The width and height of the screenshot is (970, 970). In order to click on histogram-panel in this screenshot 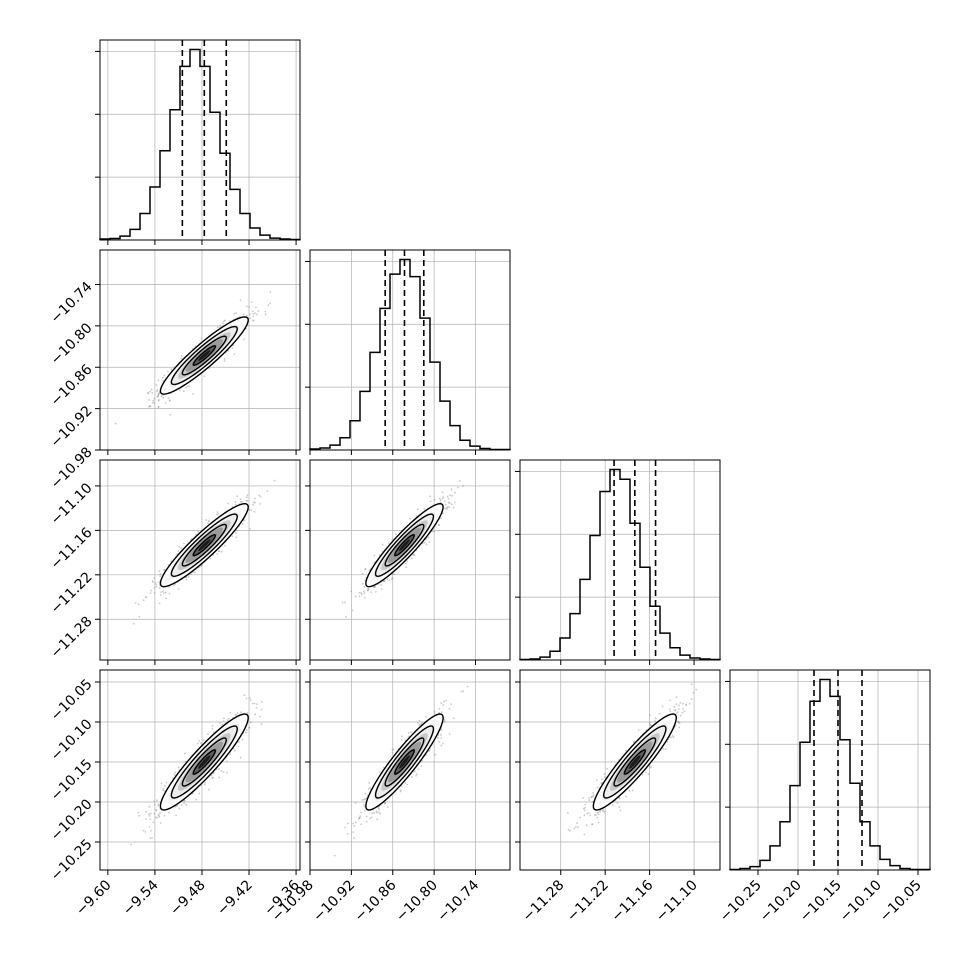, I will do `click(198, 142)`.